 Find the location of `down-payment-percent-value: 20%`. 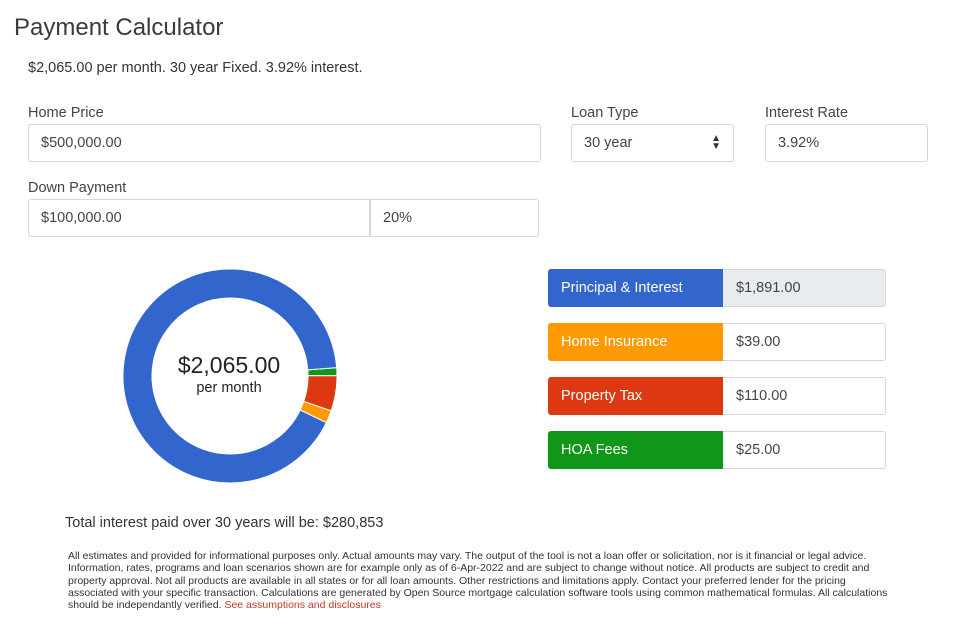

down-payment-percent-value: 20% is located at coordinates (398, 218).